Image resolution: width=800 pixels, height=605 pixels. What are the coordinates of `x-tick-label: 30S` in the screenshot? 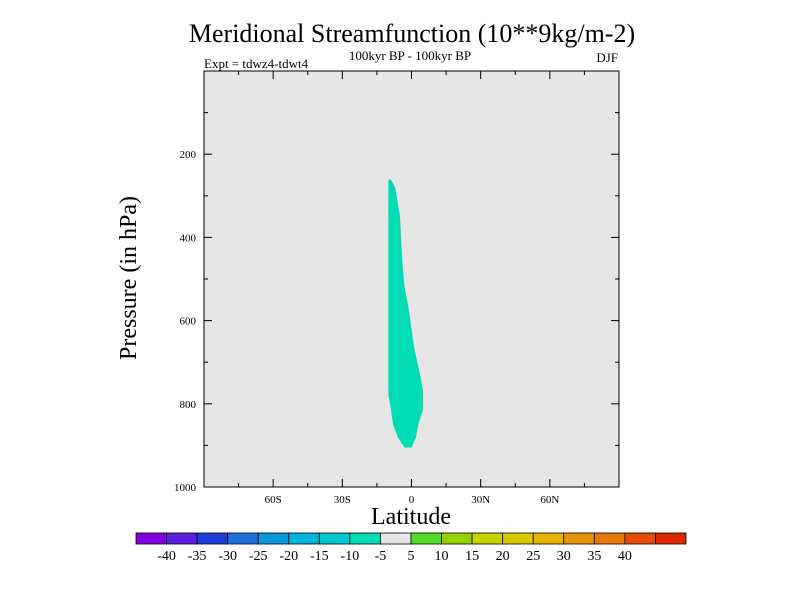 It's located at (342, 500).